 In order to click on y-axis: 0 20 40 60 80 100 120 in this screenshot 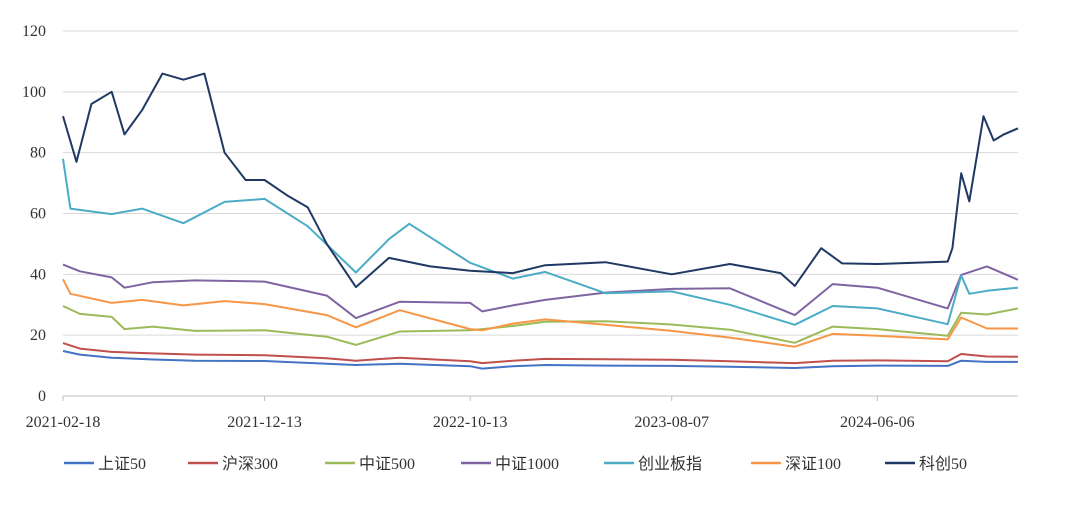, I will do `click(34, 214)`.